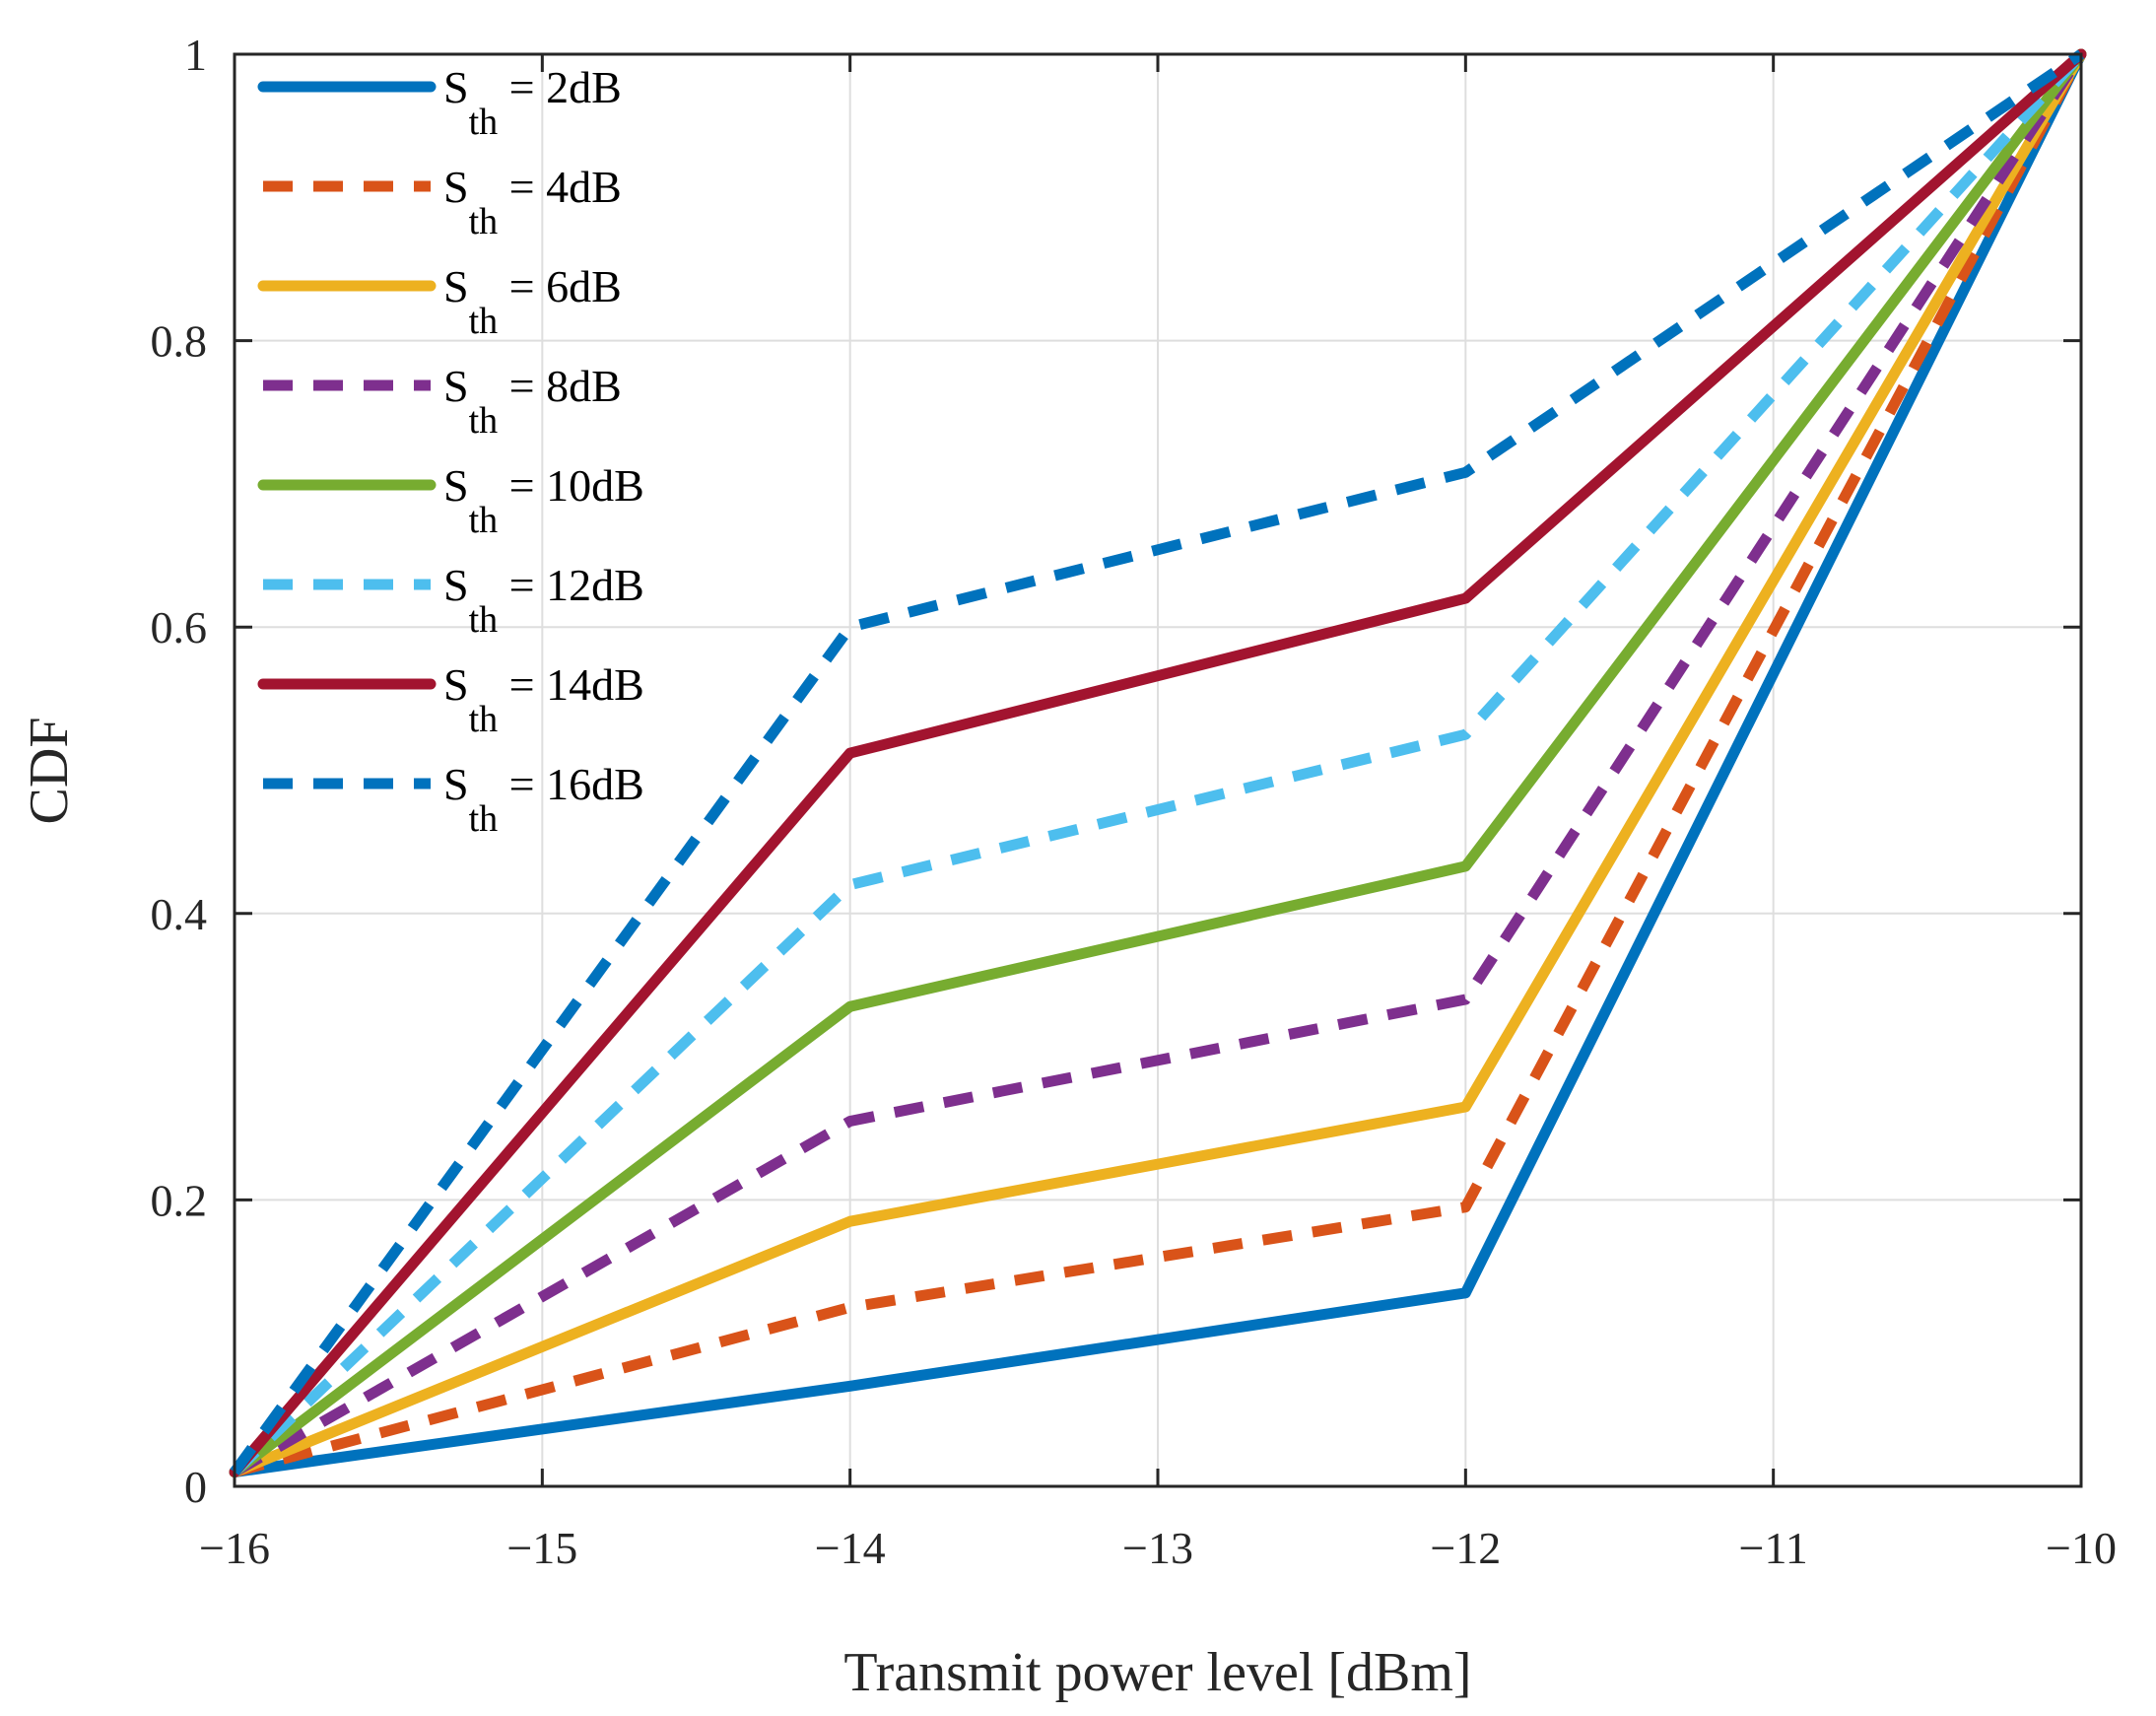 This screenshot has width=2156, height=1716. Describe the element at coordinates (533, 302) in the screenshot. I see `legend-label-3: Sth = 6dB` at that location.